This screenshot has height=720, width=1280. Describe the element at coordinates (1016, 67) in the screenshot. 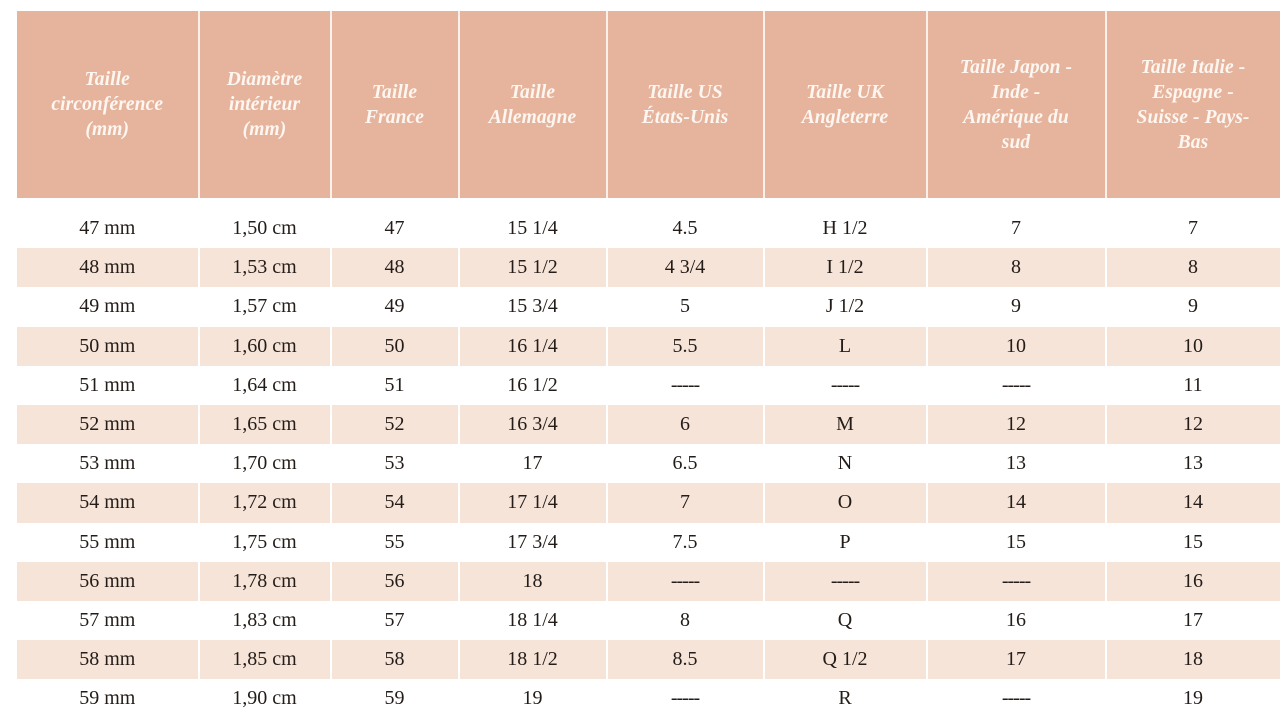

I see `header-line: Taille Japon -` at that location.